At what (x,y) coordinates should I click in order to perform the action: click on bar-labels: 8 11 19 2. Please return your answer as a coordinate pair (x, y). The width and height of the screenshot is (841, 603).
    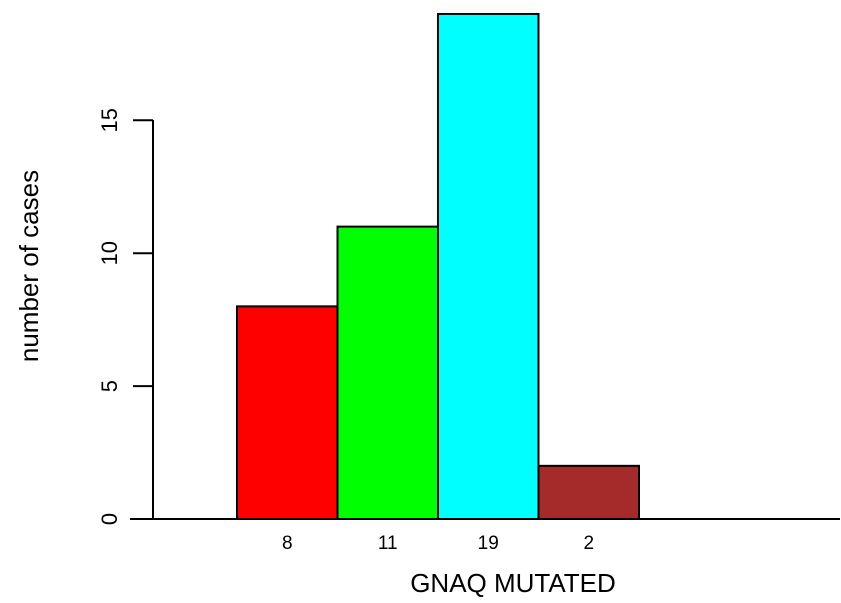
    Looking at the image, I should click on (438, 543).